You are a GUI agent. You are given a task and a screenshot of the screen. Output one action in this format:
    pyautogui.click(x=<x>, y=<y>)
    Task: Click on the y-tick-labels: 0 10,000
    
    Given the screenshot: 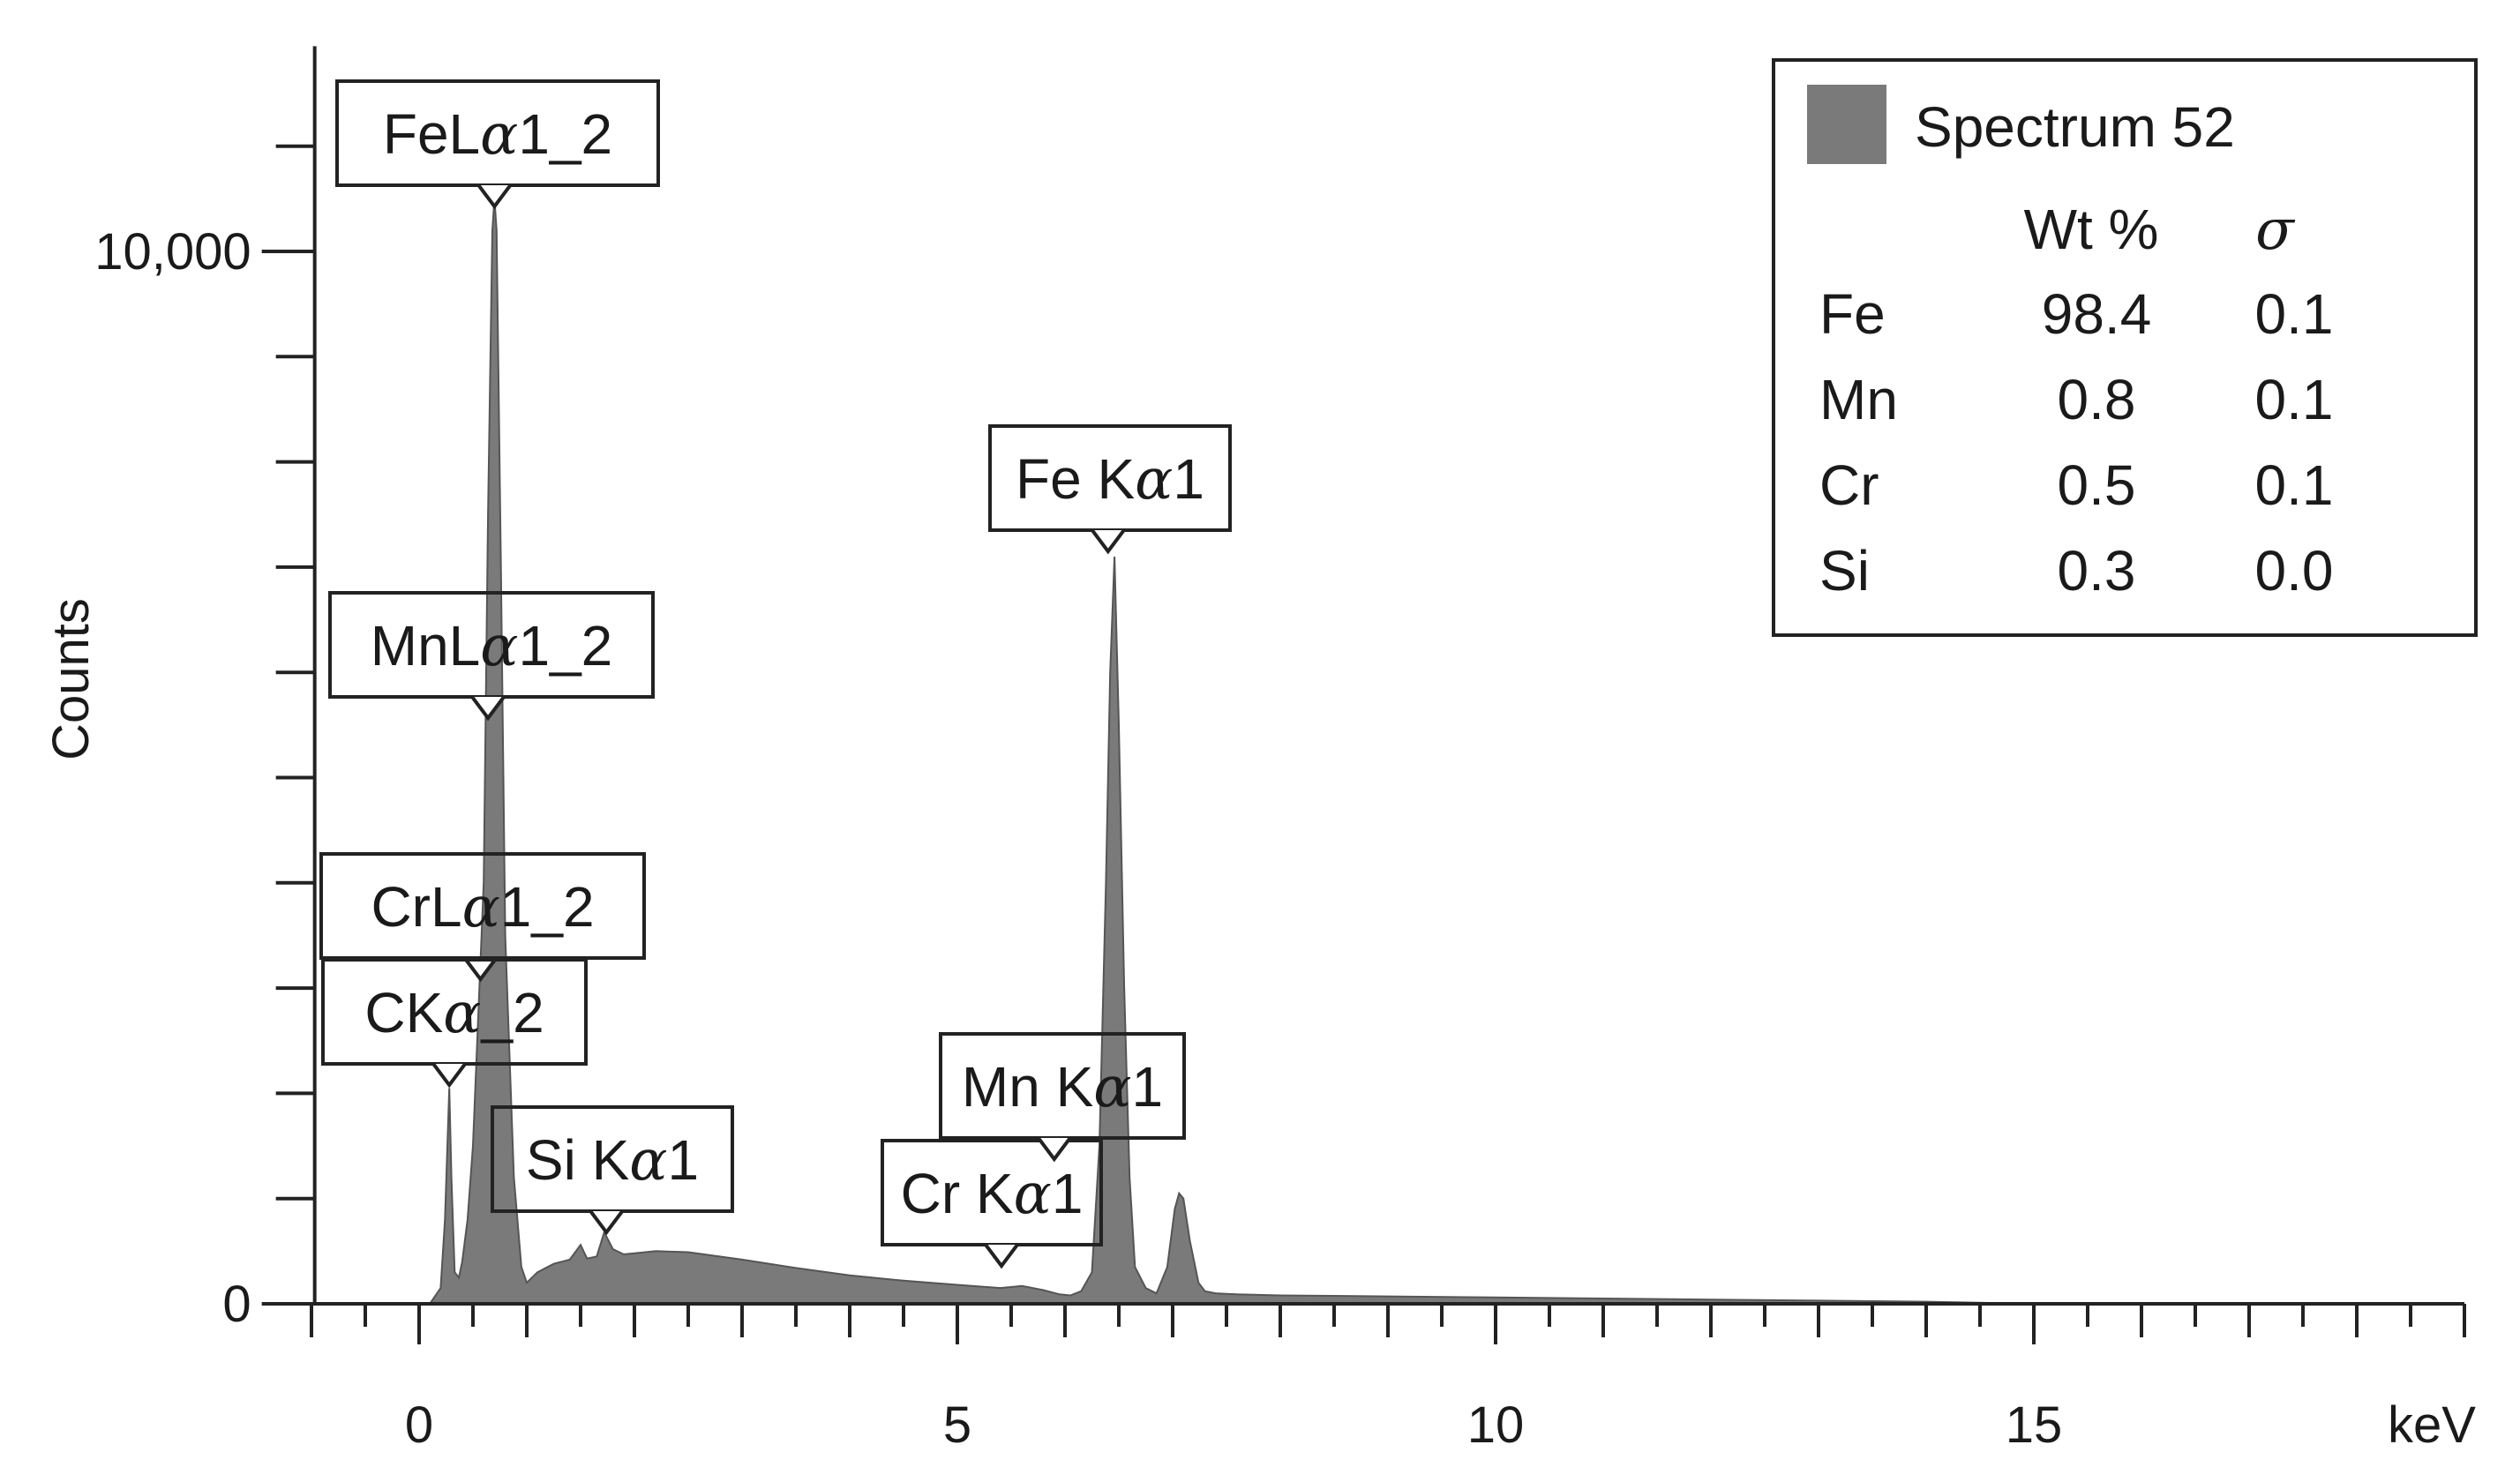 What is the action you would take?
    pyautogui.click(x=172, y=778)
    